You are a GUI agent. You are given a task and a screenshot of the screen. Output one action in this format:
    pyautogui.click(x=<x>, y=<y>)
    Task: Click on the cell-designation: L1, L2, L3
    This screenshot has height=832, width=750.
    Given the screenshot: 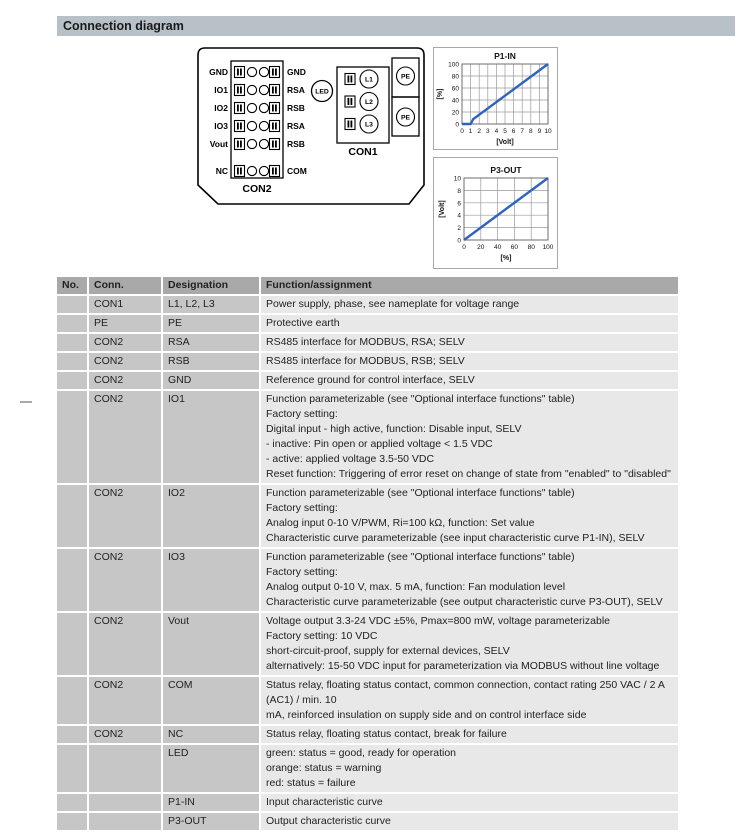 What is the action you would take?
    pyautogui.click(x=211, y=304)
    